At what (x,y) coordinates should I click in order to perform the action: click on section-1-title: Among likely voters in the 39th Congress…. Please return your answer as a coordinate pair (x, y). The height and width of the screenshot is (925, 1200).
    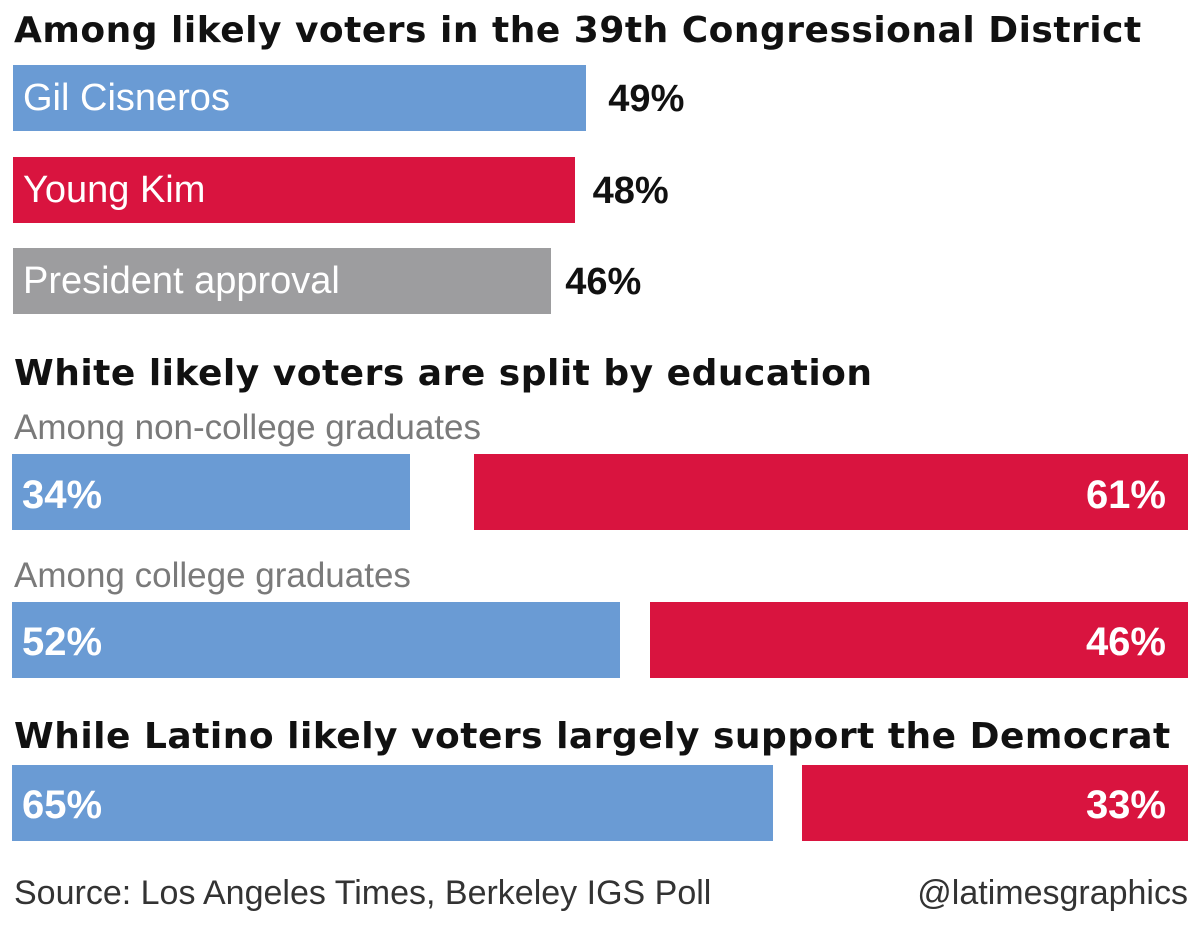
    Looking at the image, I should click on (578, 30).